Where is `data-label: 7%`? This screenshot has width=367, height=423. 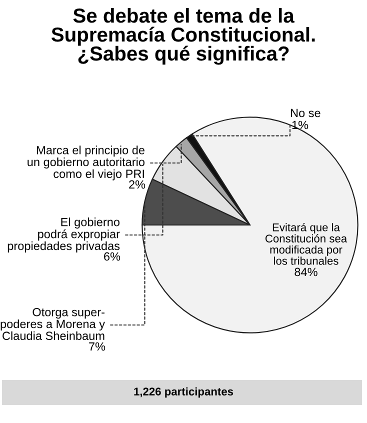 data-label: 7% is located at coordinates (97, 346).